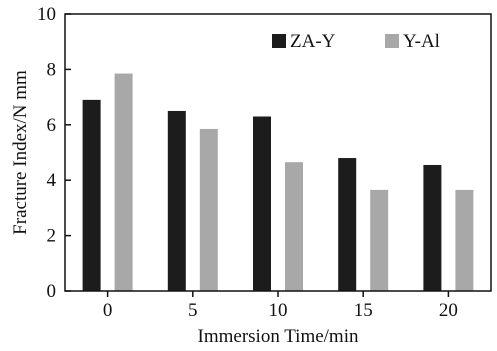 The image size is (497, 351). What do you see at coordinates (52, 125) in the screenshot?
I see `y-tick-label: 6` at bounding box center [52, 125].